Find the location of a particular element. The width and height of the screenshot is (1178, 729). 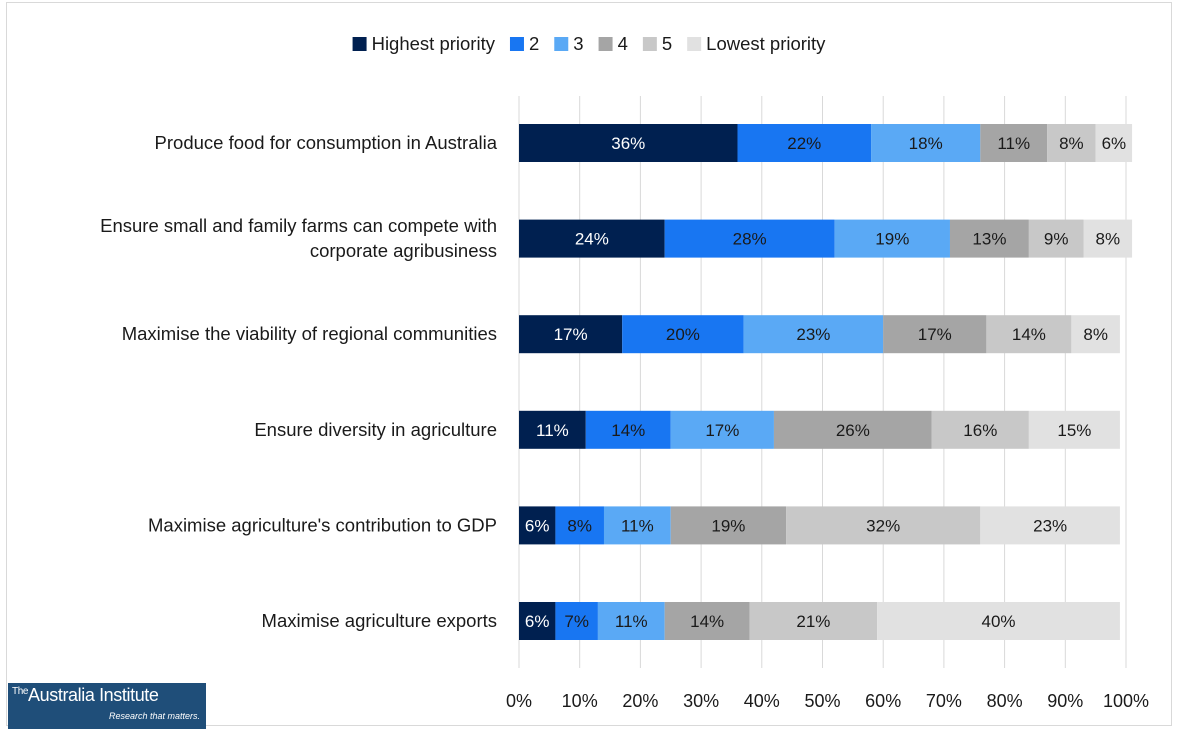

category-label: Ensure diversity in agriculture is located at coordinates (375, 429).